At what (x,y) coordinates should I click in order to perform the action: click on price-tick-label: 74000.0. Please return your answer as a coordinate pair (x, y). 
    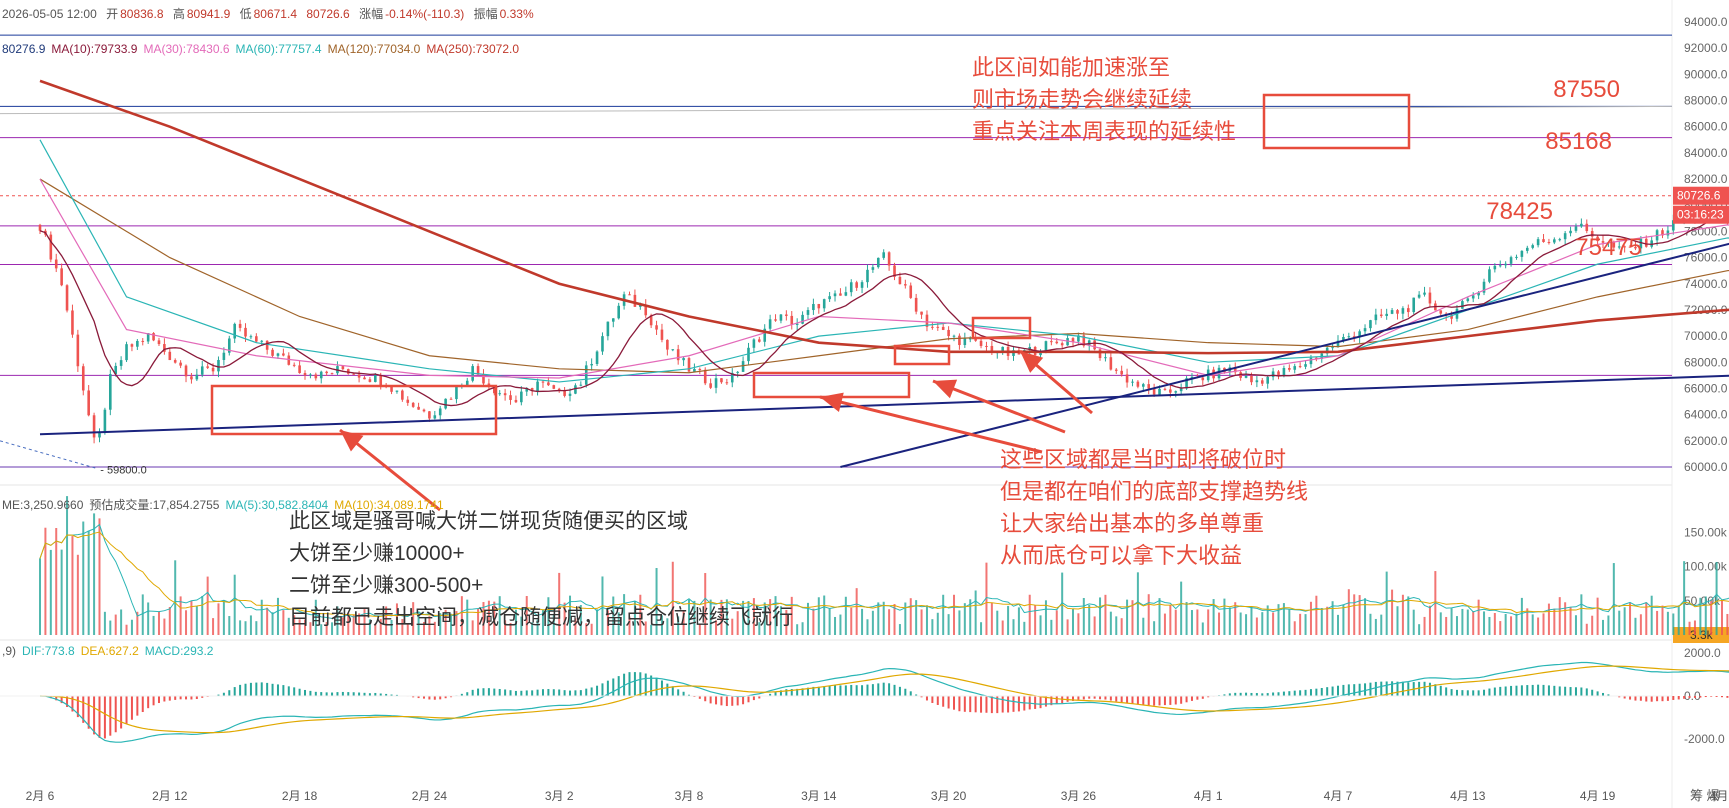
    Looking at the image, I should click on (1706, 284).